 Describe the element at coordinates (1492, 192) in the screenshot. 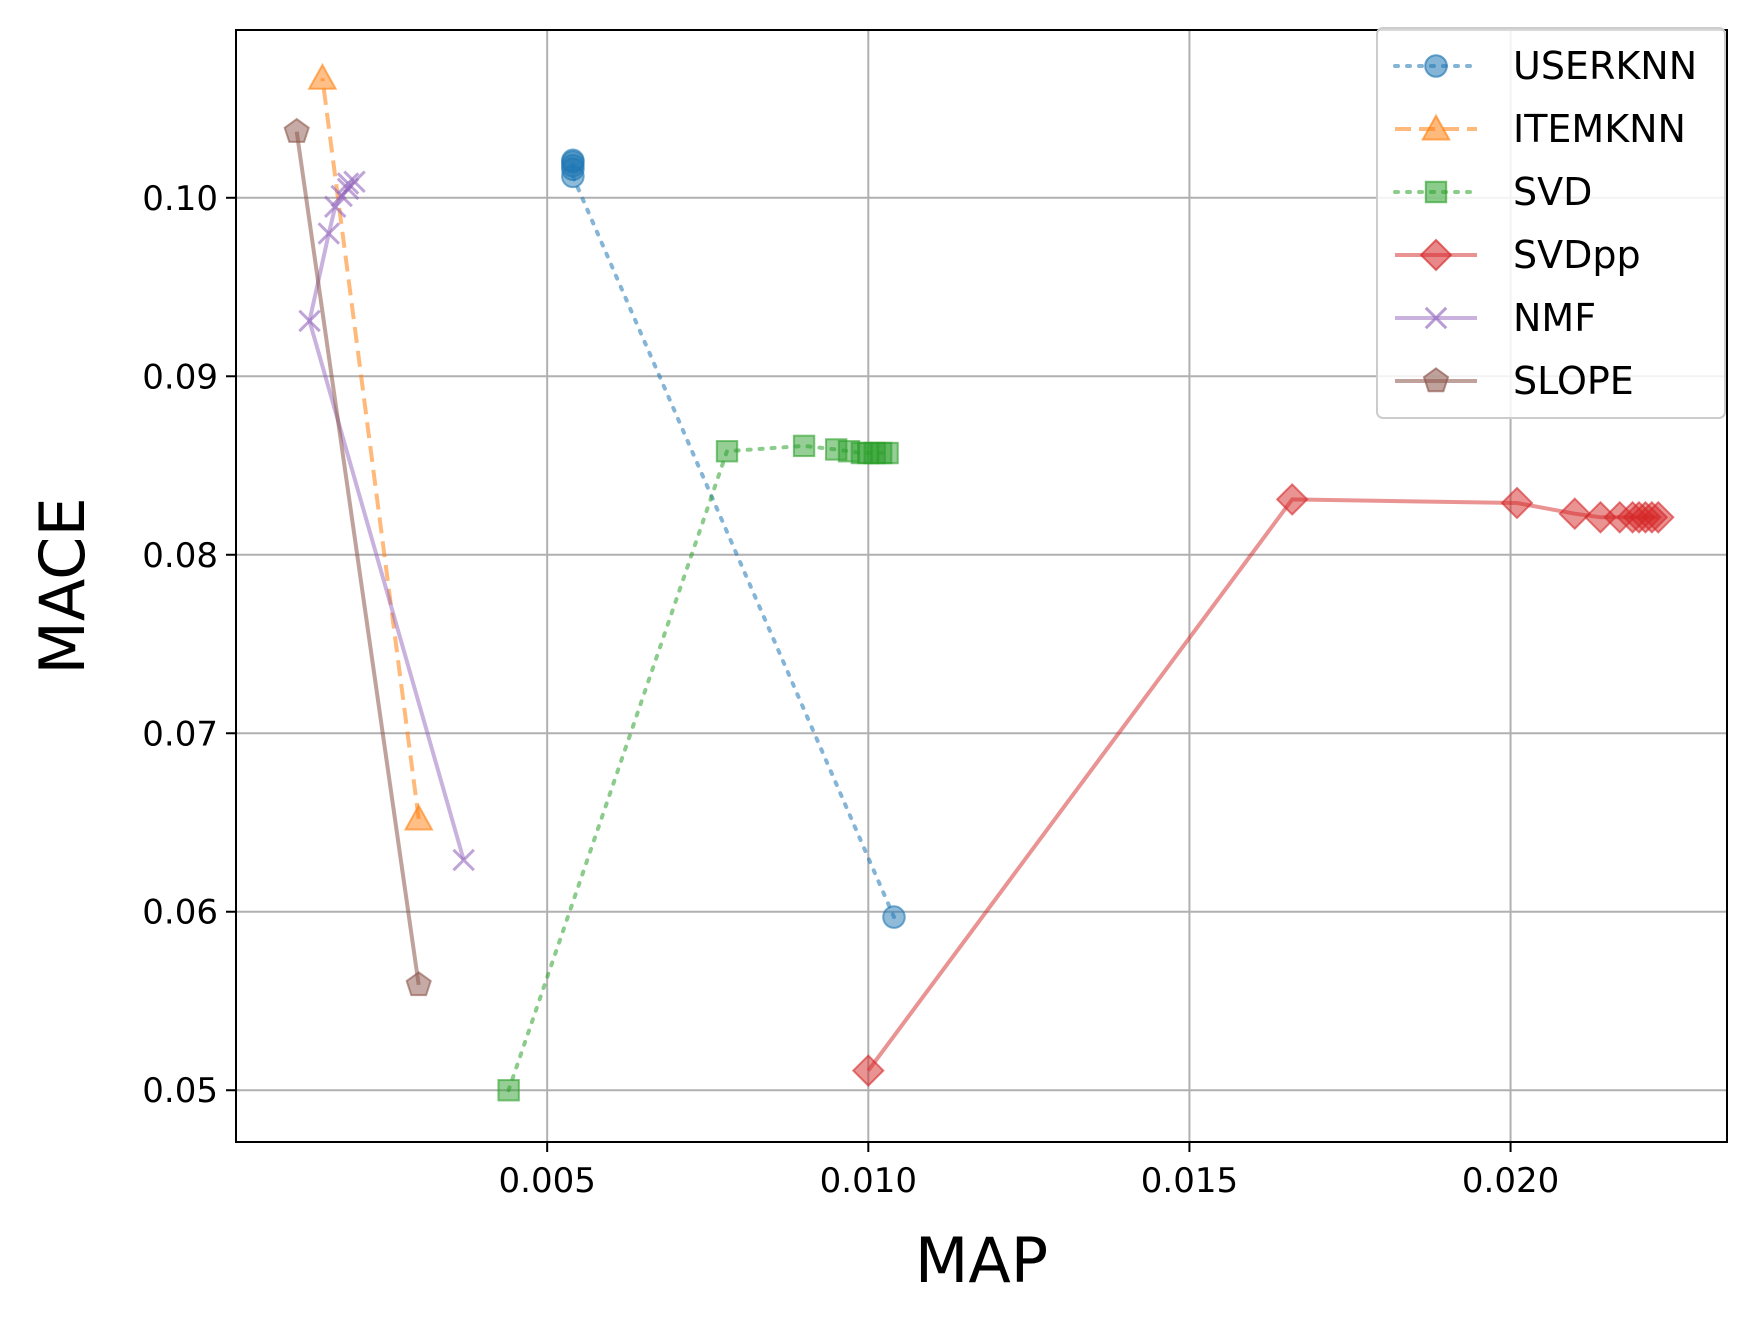

I see `legend-item-svd: SVD` at that location.